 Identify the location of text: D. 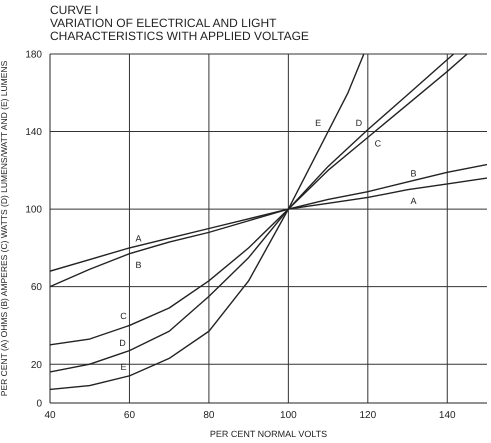
(359, 123).